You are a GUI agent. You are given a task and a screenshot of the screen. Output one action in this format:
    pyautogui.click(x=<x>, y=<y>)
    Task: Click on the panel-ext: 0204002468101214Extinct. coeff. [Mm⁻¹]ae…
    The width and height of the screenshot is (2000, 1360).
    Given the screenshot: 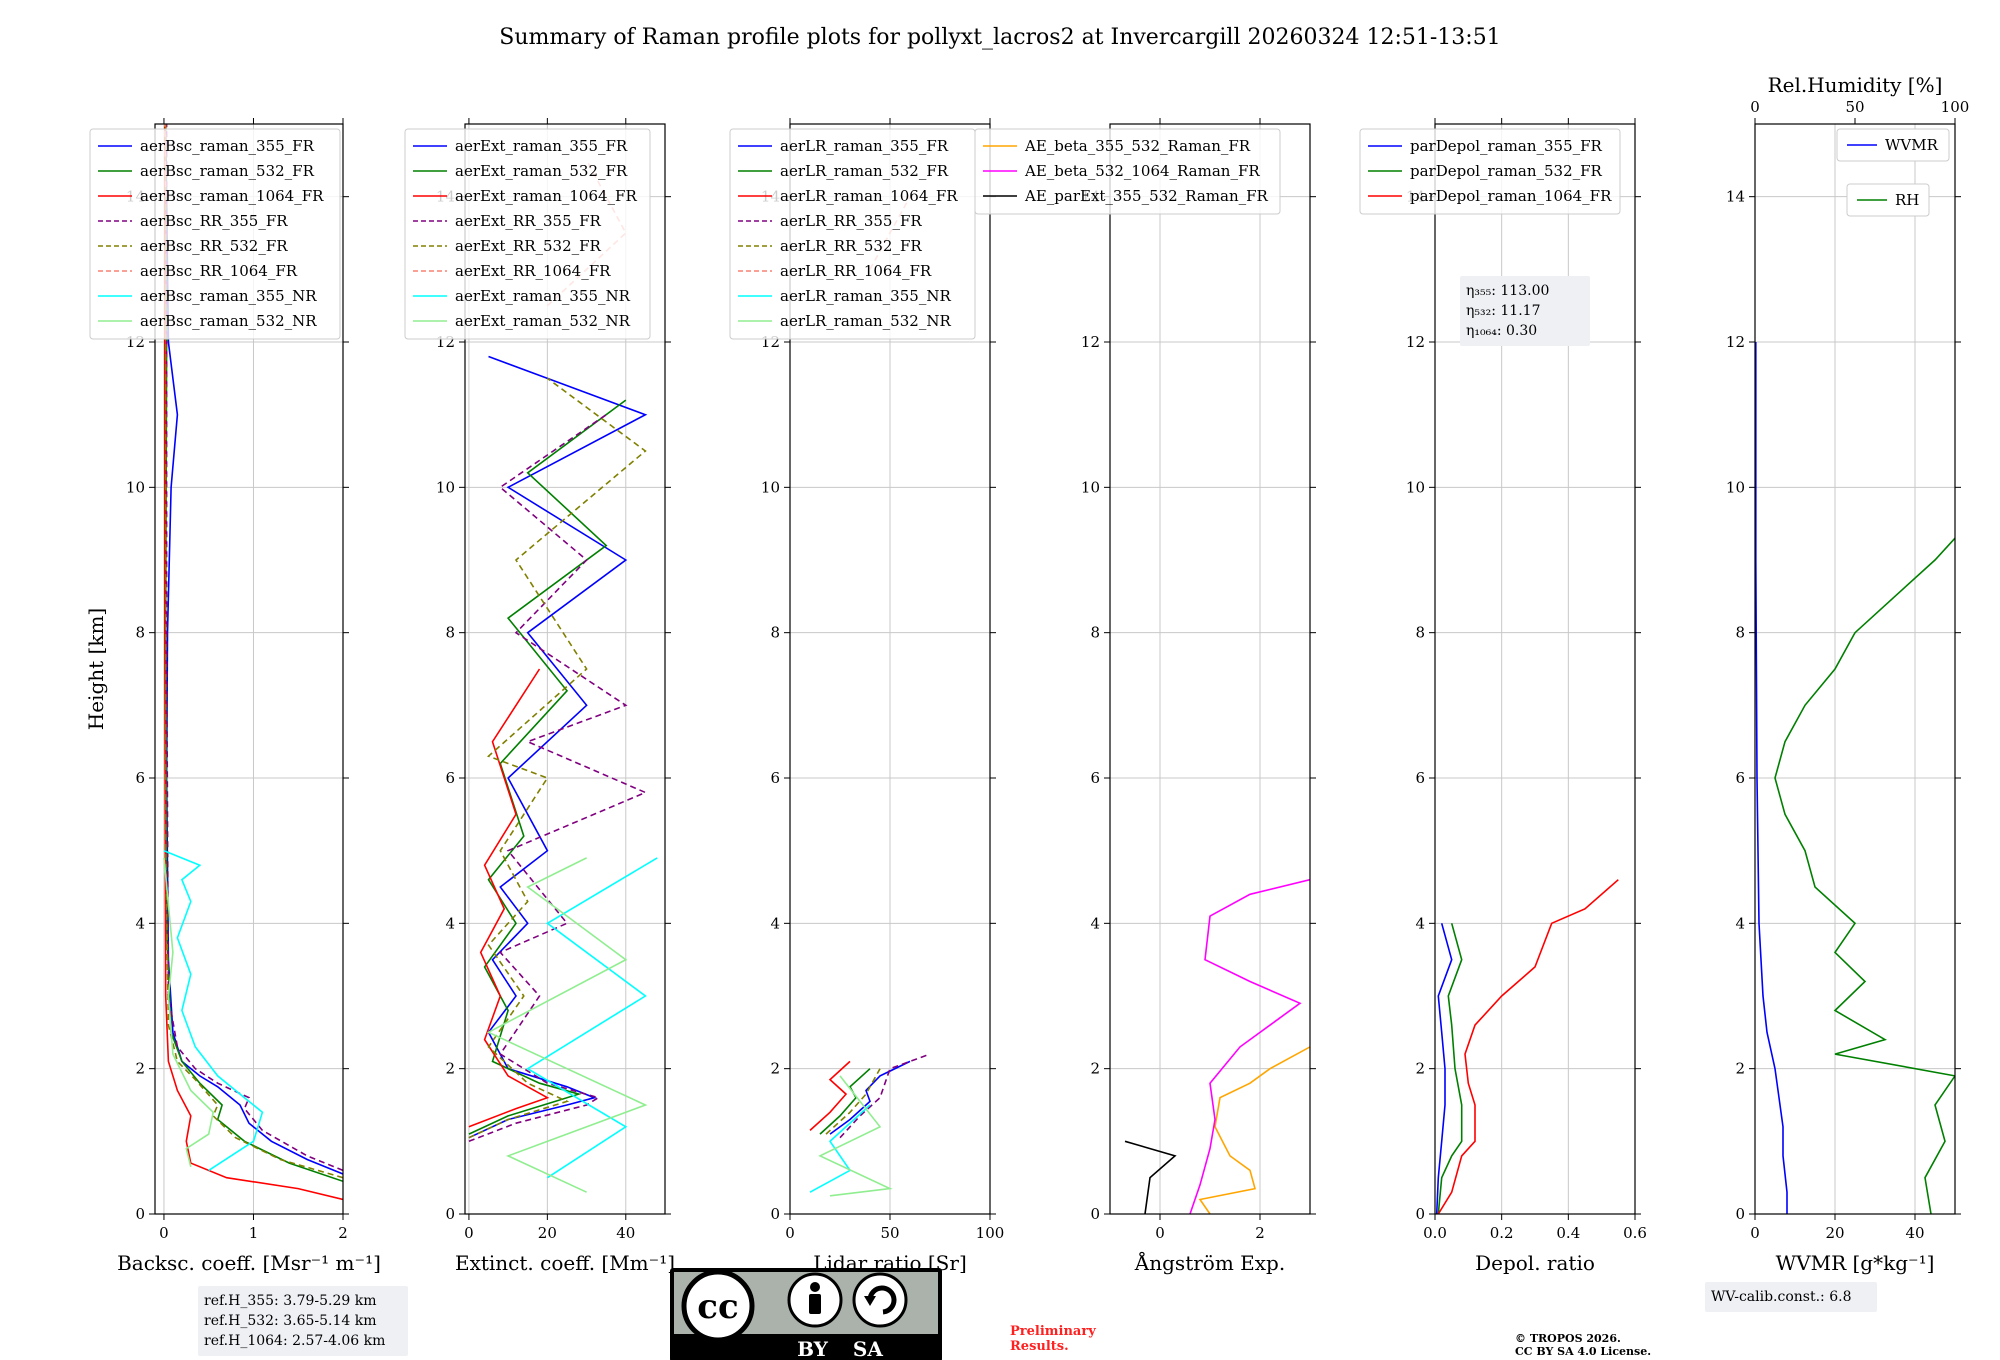 What is the action you would take?
    pyautogui.click(x=539, y=696)
    